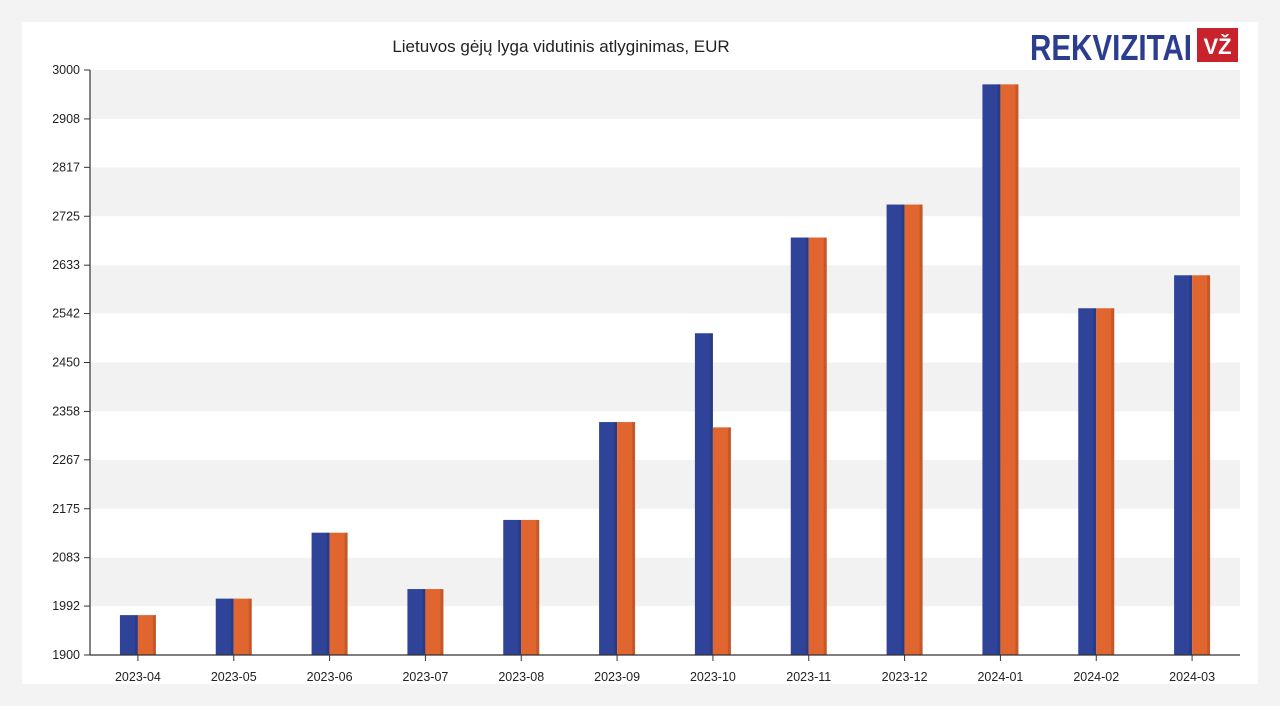  Describe the element at coordinates (234, 677) in the screenshot. I see `x-tick-label: 2023-05` at that location.